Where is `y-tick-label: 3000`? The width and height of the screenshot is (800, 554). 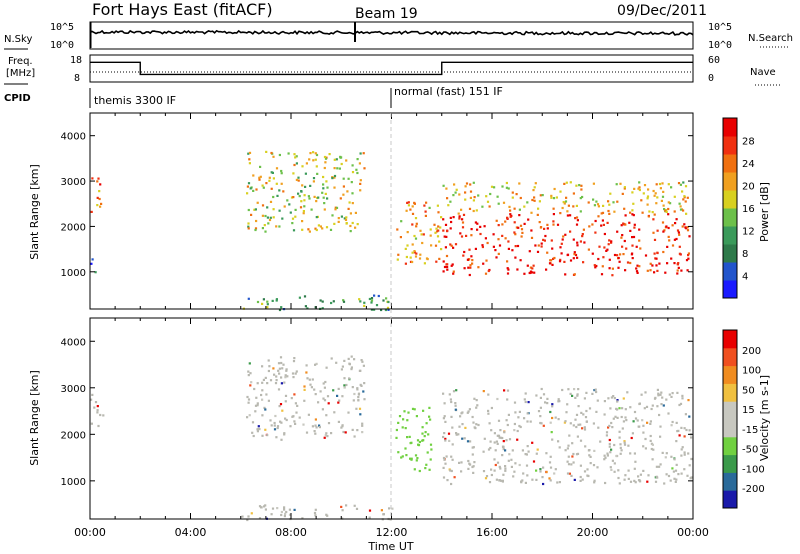 y-tick-label: 3000 is located at coordinates (73, 182).